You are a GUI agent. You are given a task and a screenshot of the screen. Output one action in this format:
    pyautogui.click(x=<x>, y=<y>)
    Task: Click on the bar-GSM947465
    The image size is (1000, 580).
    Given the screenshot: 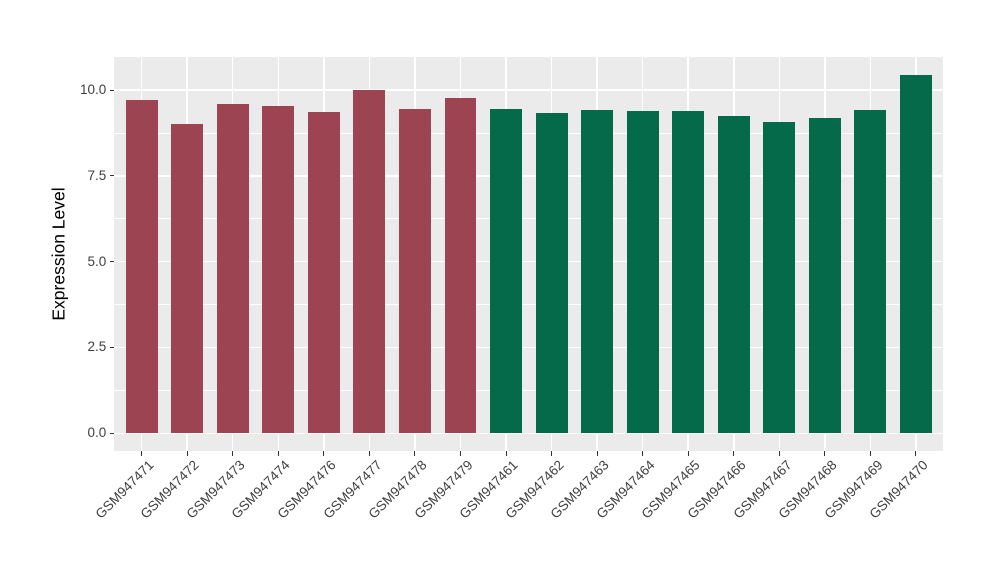 What is the action you would take?
    pyautogui.click(x=688, y=272)
    